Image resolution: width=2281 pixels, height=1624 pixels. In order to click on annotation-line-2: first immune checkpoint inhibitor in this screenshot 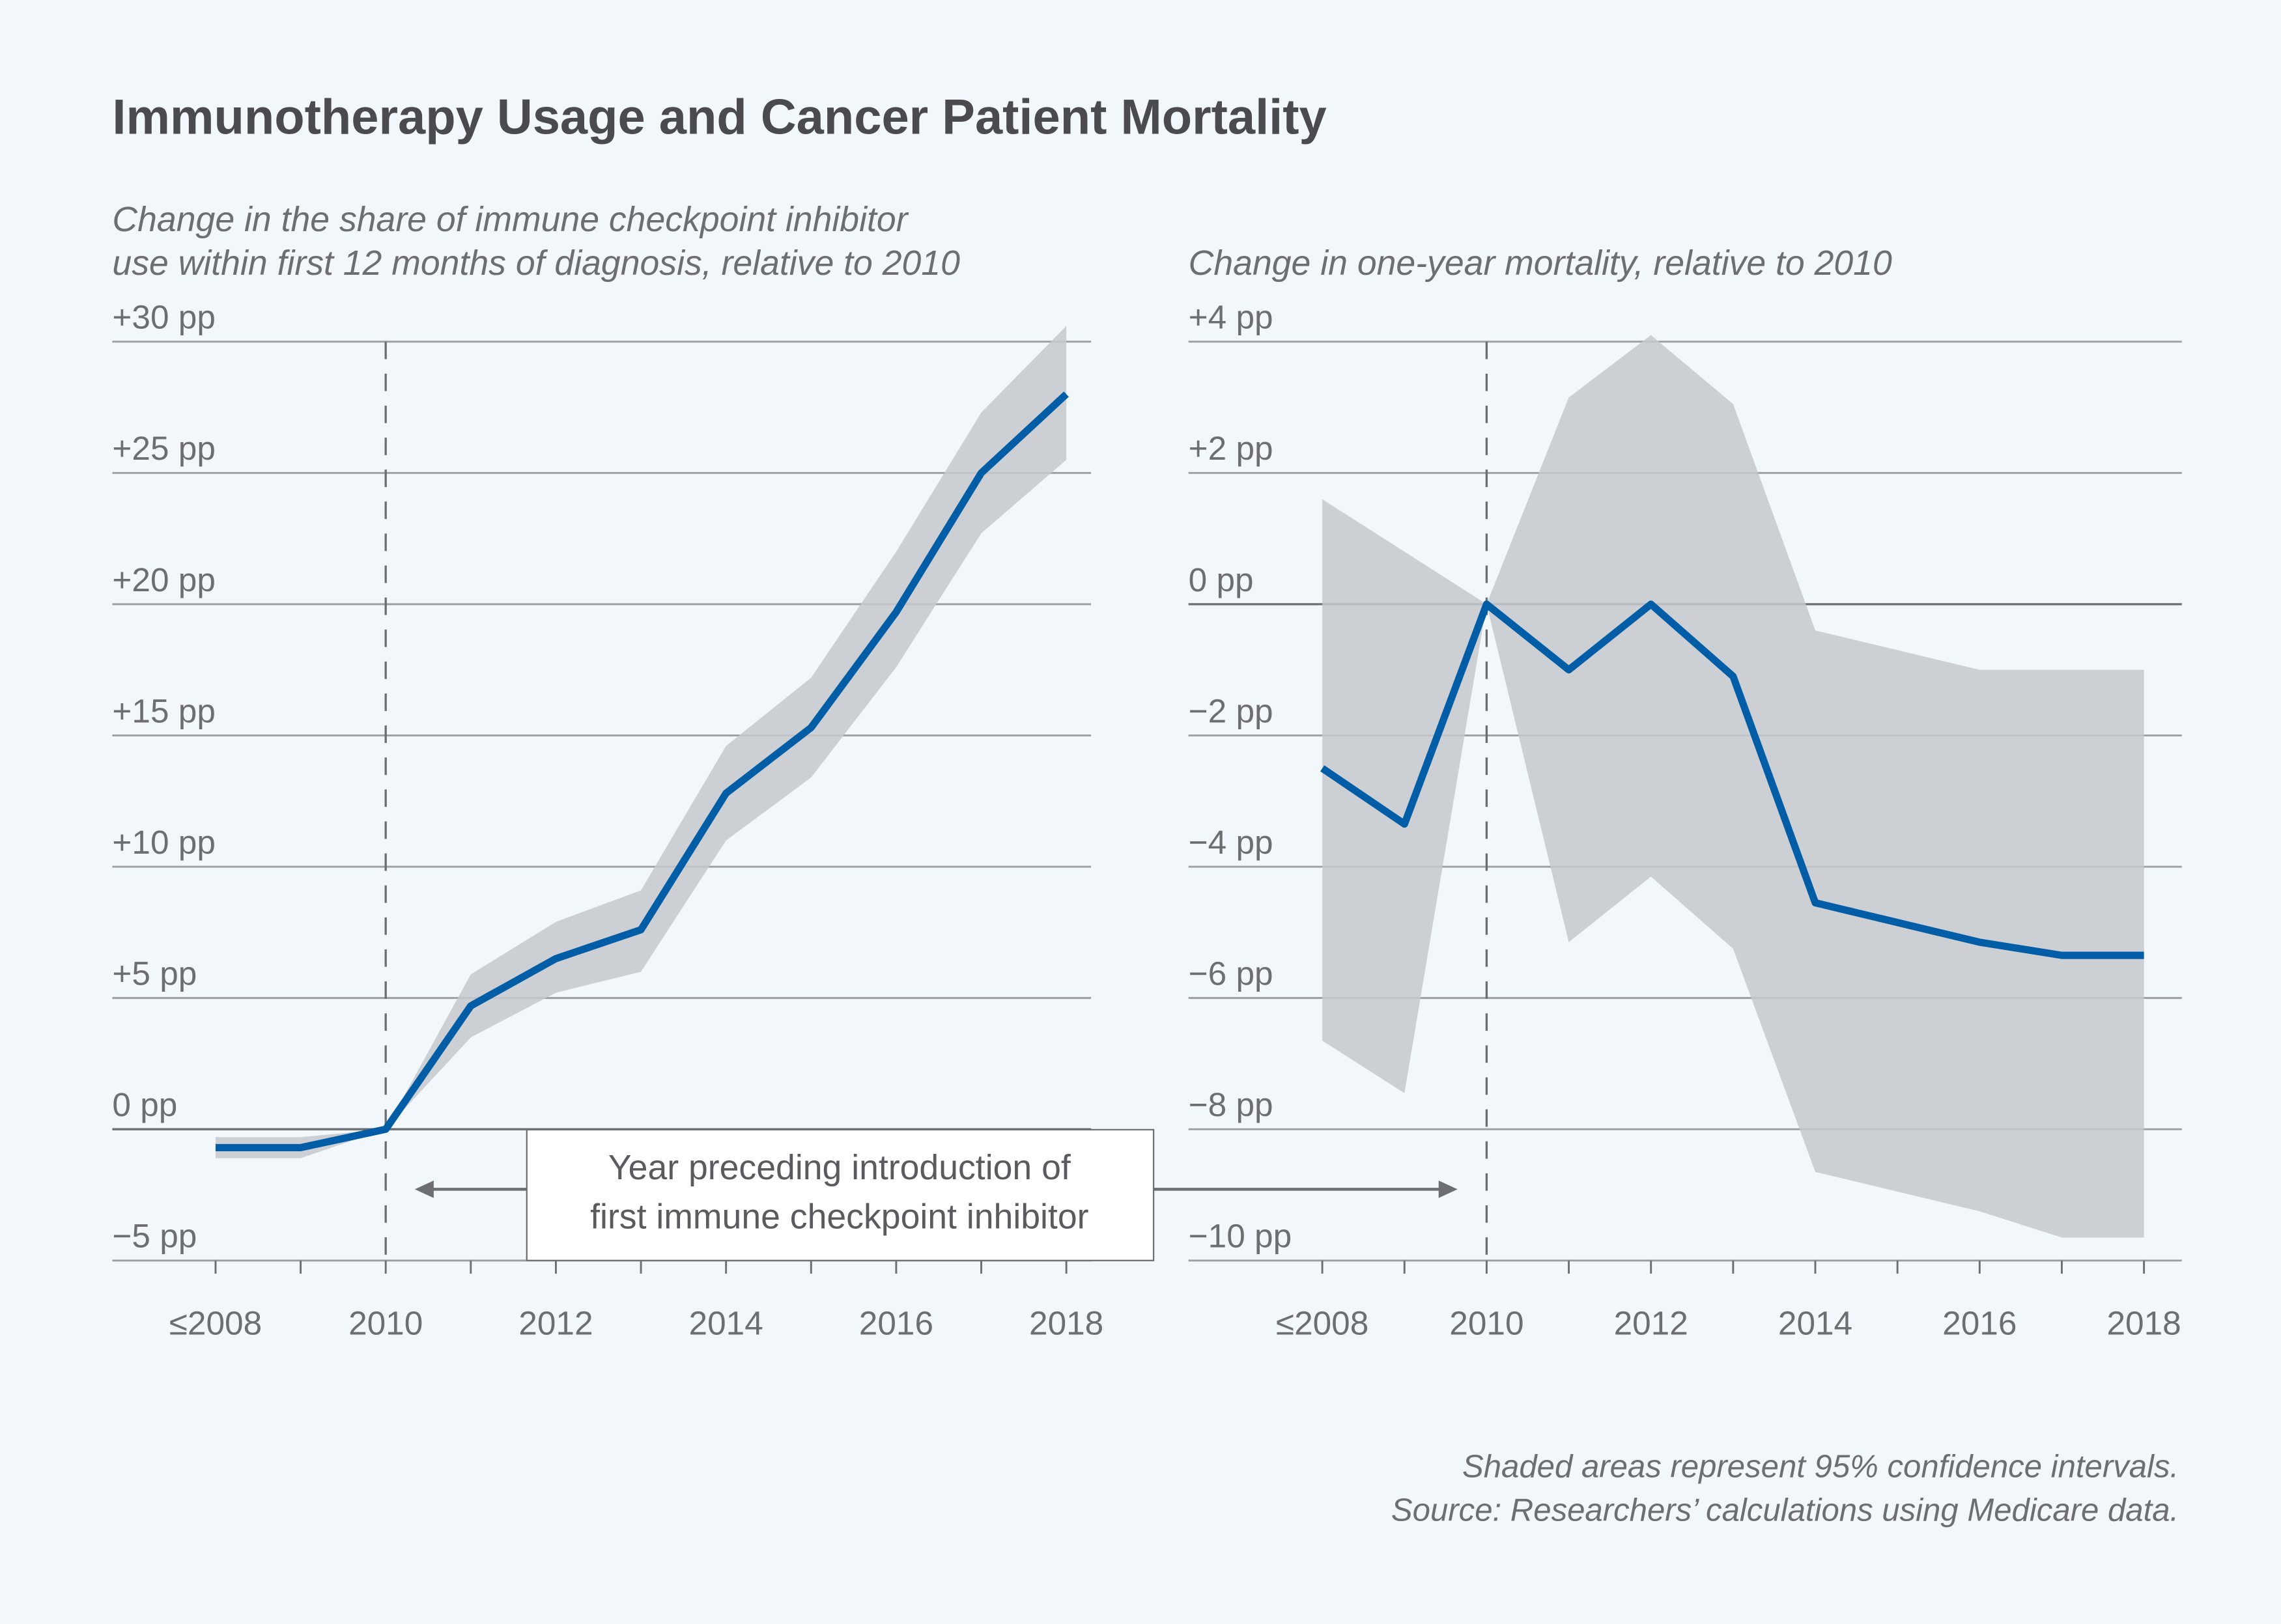, I will do `click(839, 1217)`.